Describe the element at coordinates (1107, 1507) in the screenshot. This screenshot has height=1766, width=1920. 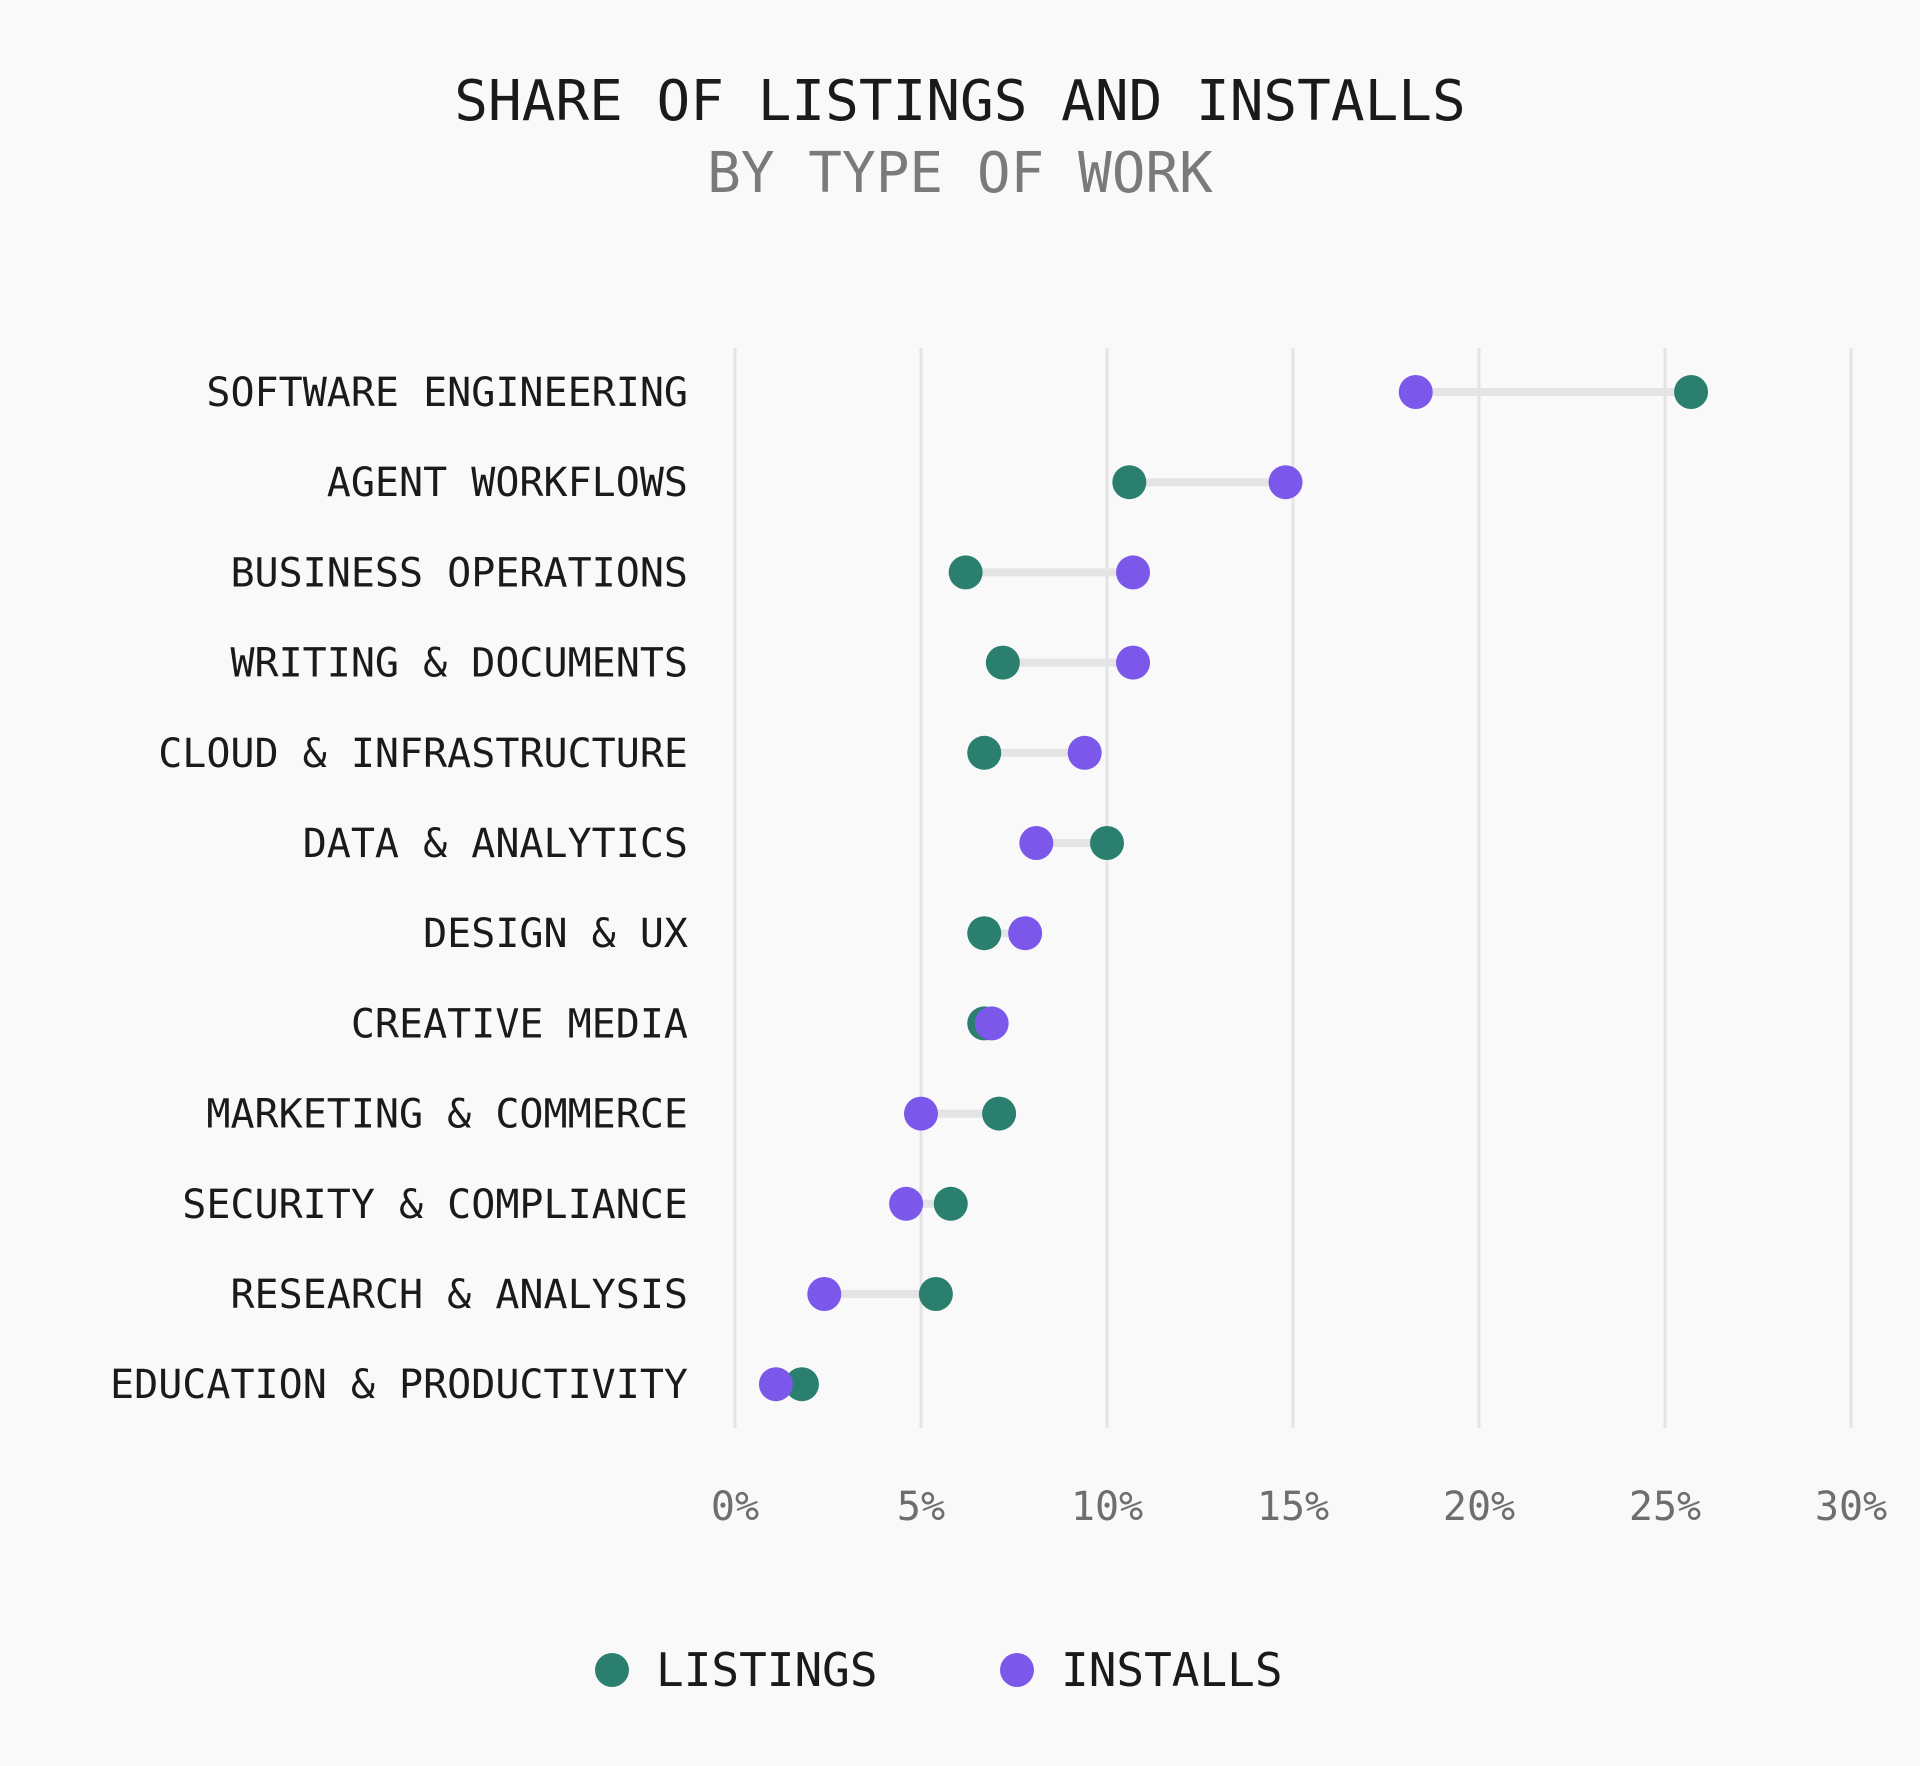
I see `x-tick-label: 10%` at that location.